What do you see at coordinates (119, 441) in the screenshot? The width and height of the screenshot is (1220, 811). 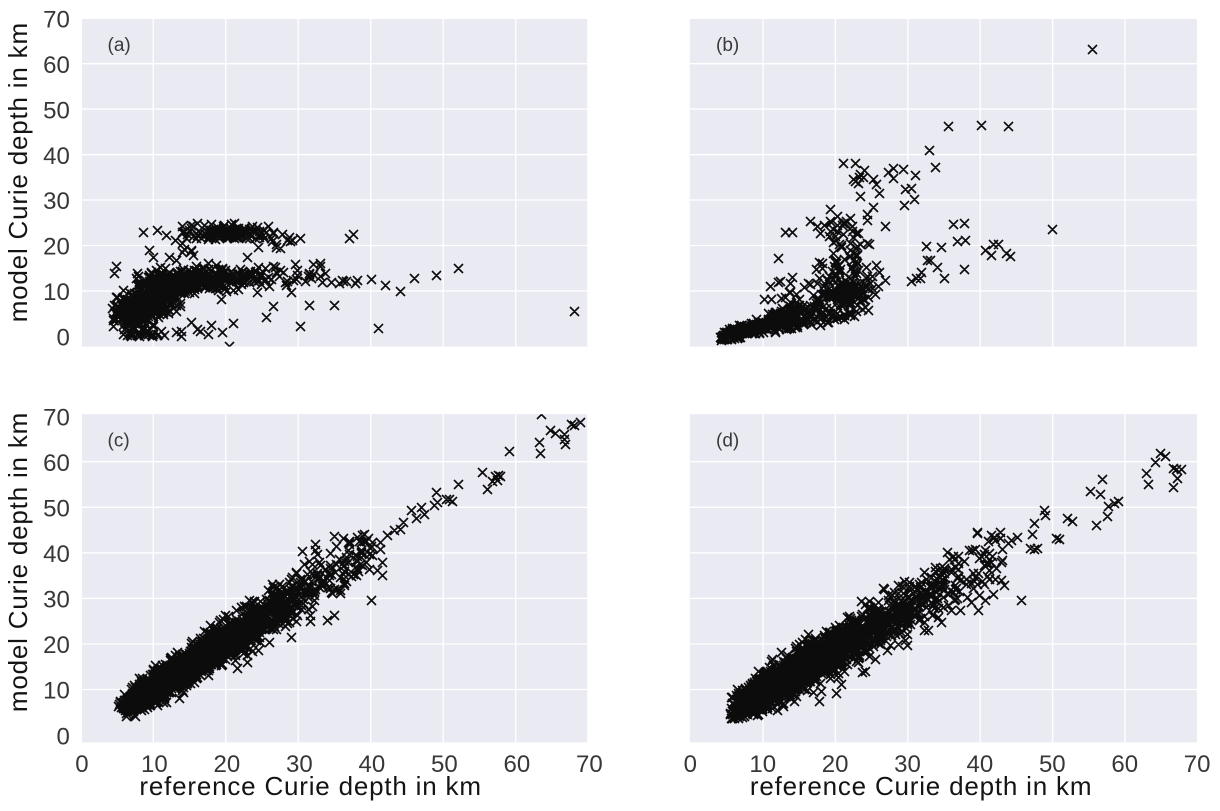 I see `svg-text: (c)` at bounding box center [119, 441].